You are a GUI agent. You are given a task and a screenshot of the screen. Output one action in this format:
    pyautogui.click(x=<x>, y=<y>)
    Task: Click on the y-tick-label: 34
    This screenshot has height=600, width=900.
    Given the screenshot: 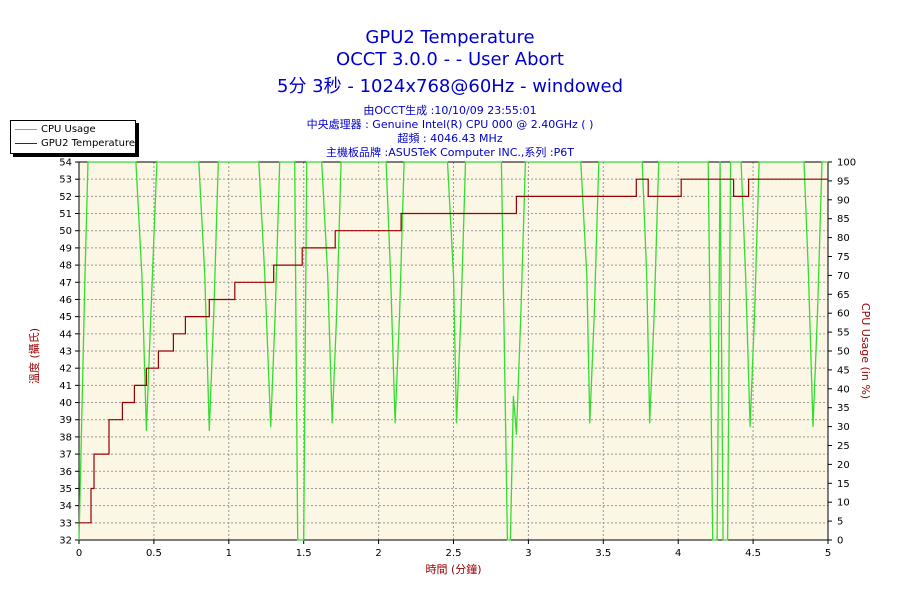 What is the action you would take?
    pyautogui.click(x=65, y=506)
    